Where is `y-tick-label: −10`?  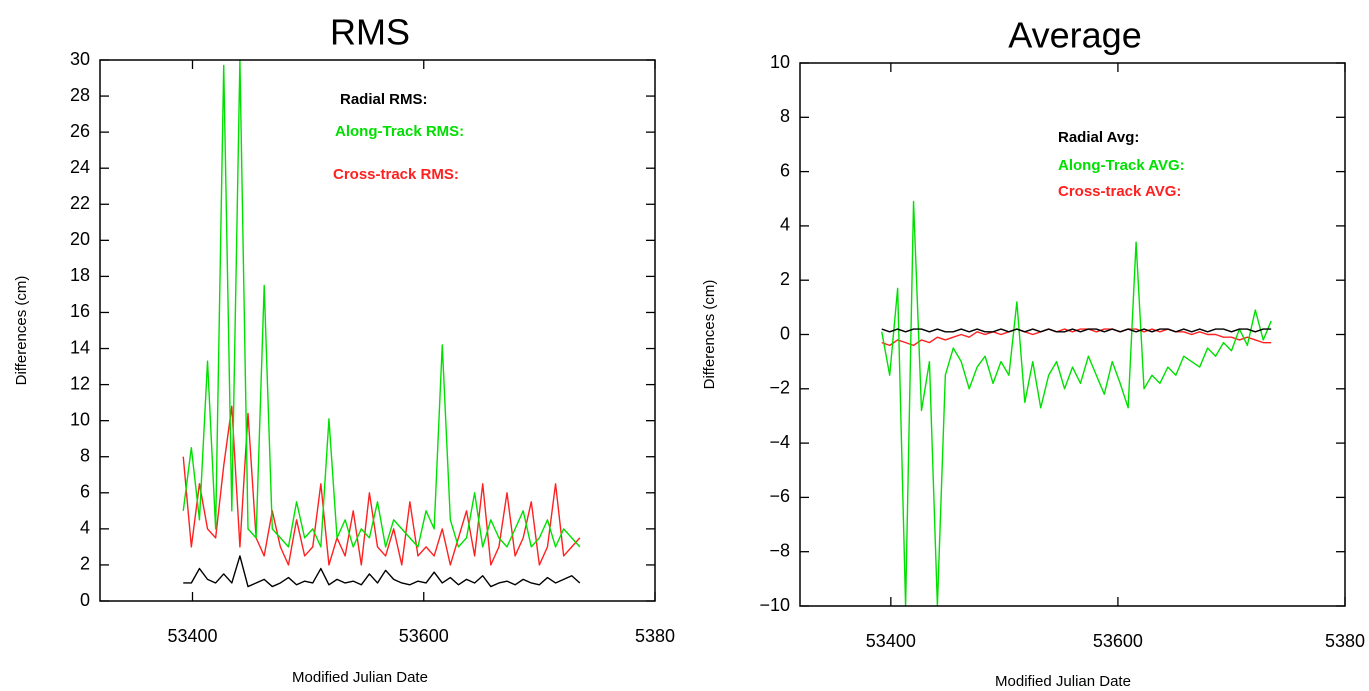
y-tick-label: −10 is located at coordinates (774, 605).